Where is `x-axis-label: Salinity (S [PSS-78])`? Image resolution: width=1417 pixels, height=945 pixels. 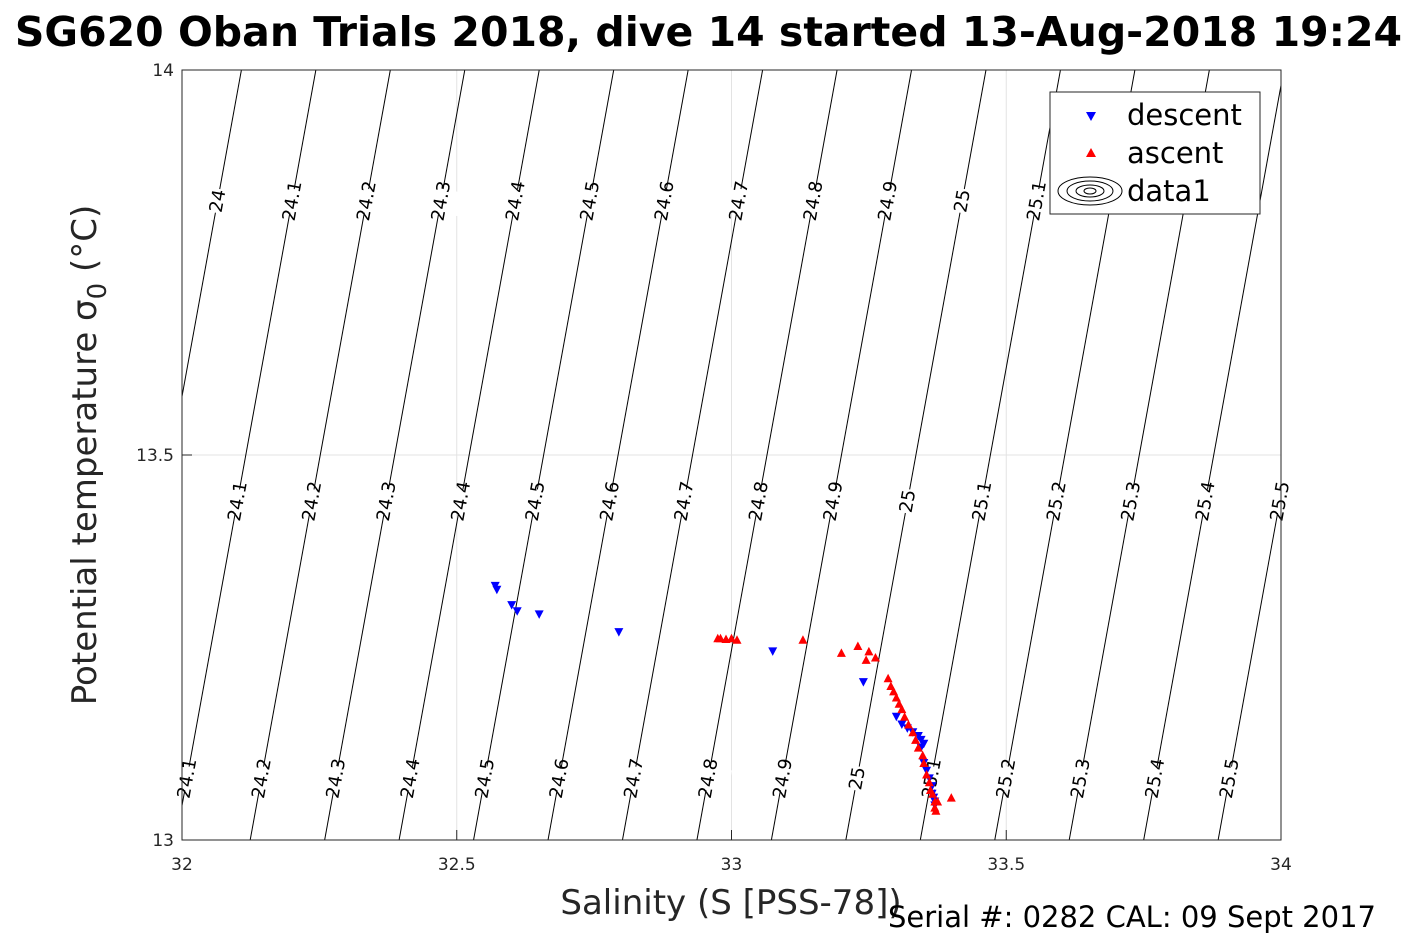 x-axis-label: Salinity (S [PSS-78]) is located at coordinates (730, 903).